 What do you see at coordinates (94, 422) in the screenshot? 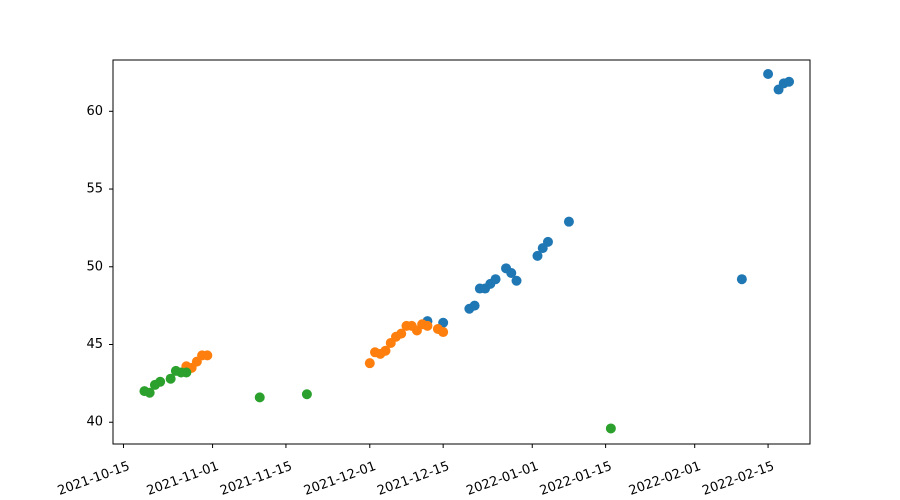
I see `y-tick-label: 40` at bounding box center [94, 422].